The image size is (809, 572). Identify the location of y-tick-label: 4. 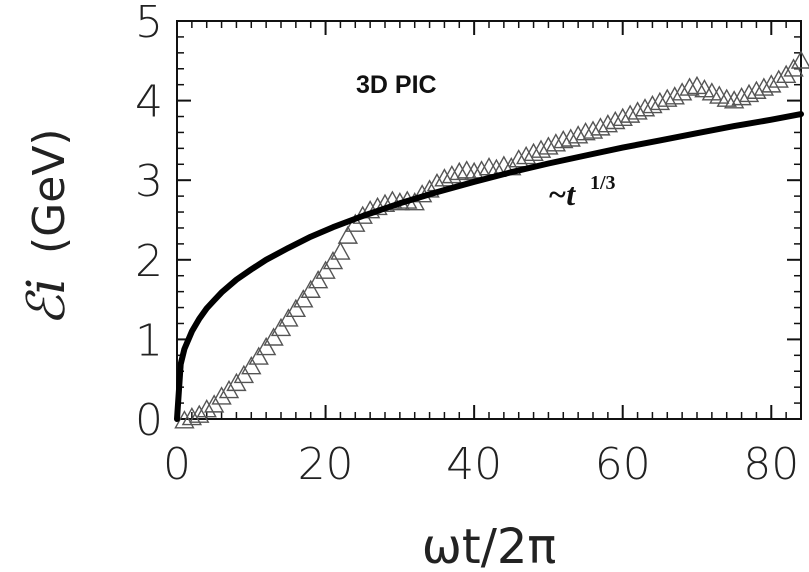
(149, 102).